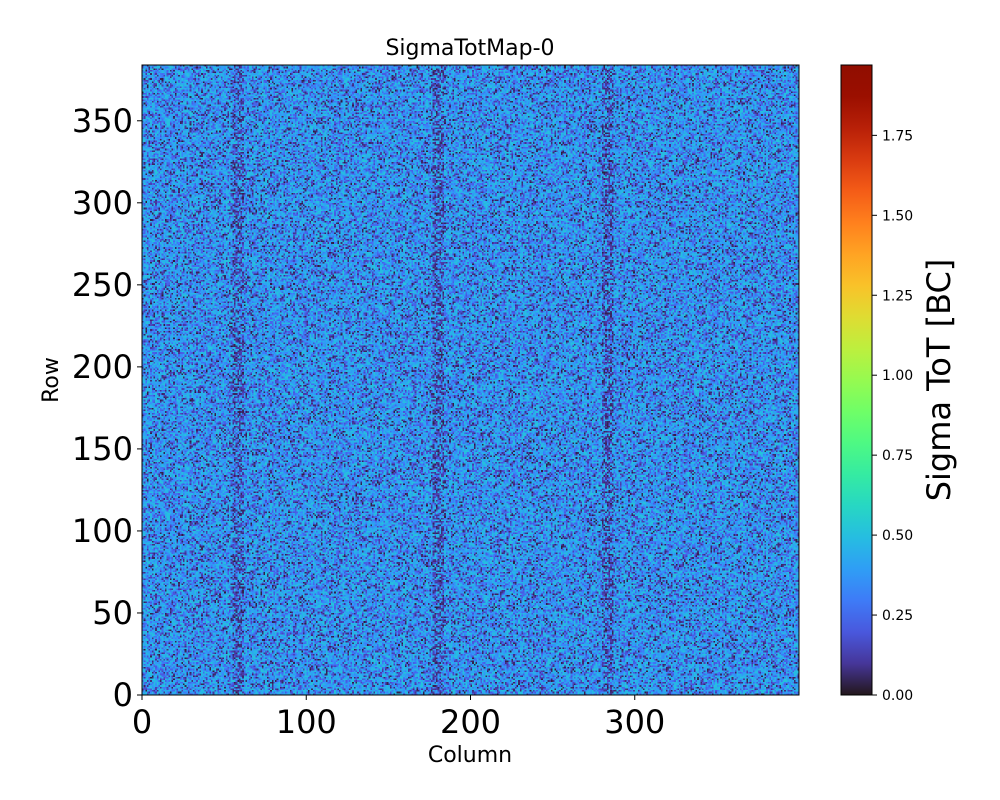 The width and height of the screenshot is (1000, 800). Describe the element at coordinates (897, 616) in the screenshot. I see `colorbar-tick-label: 0.25` at that location.